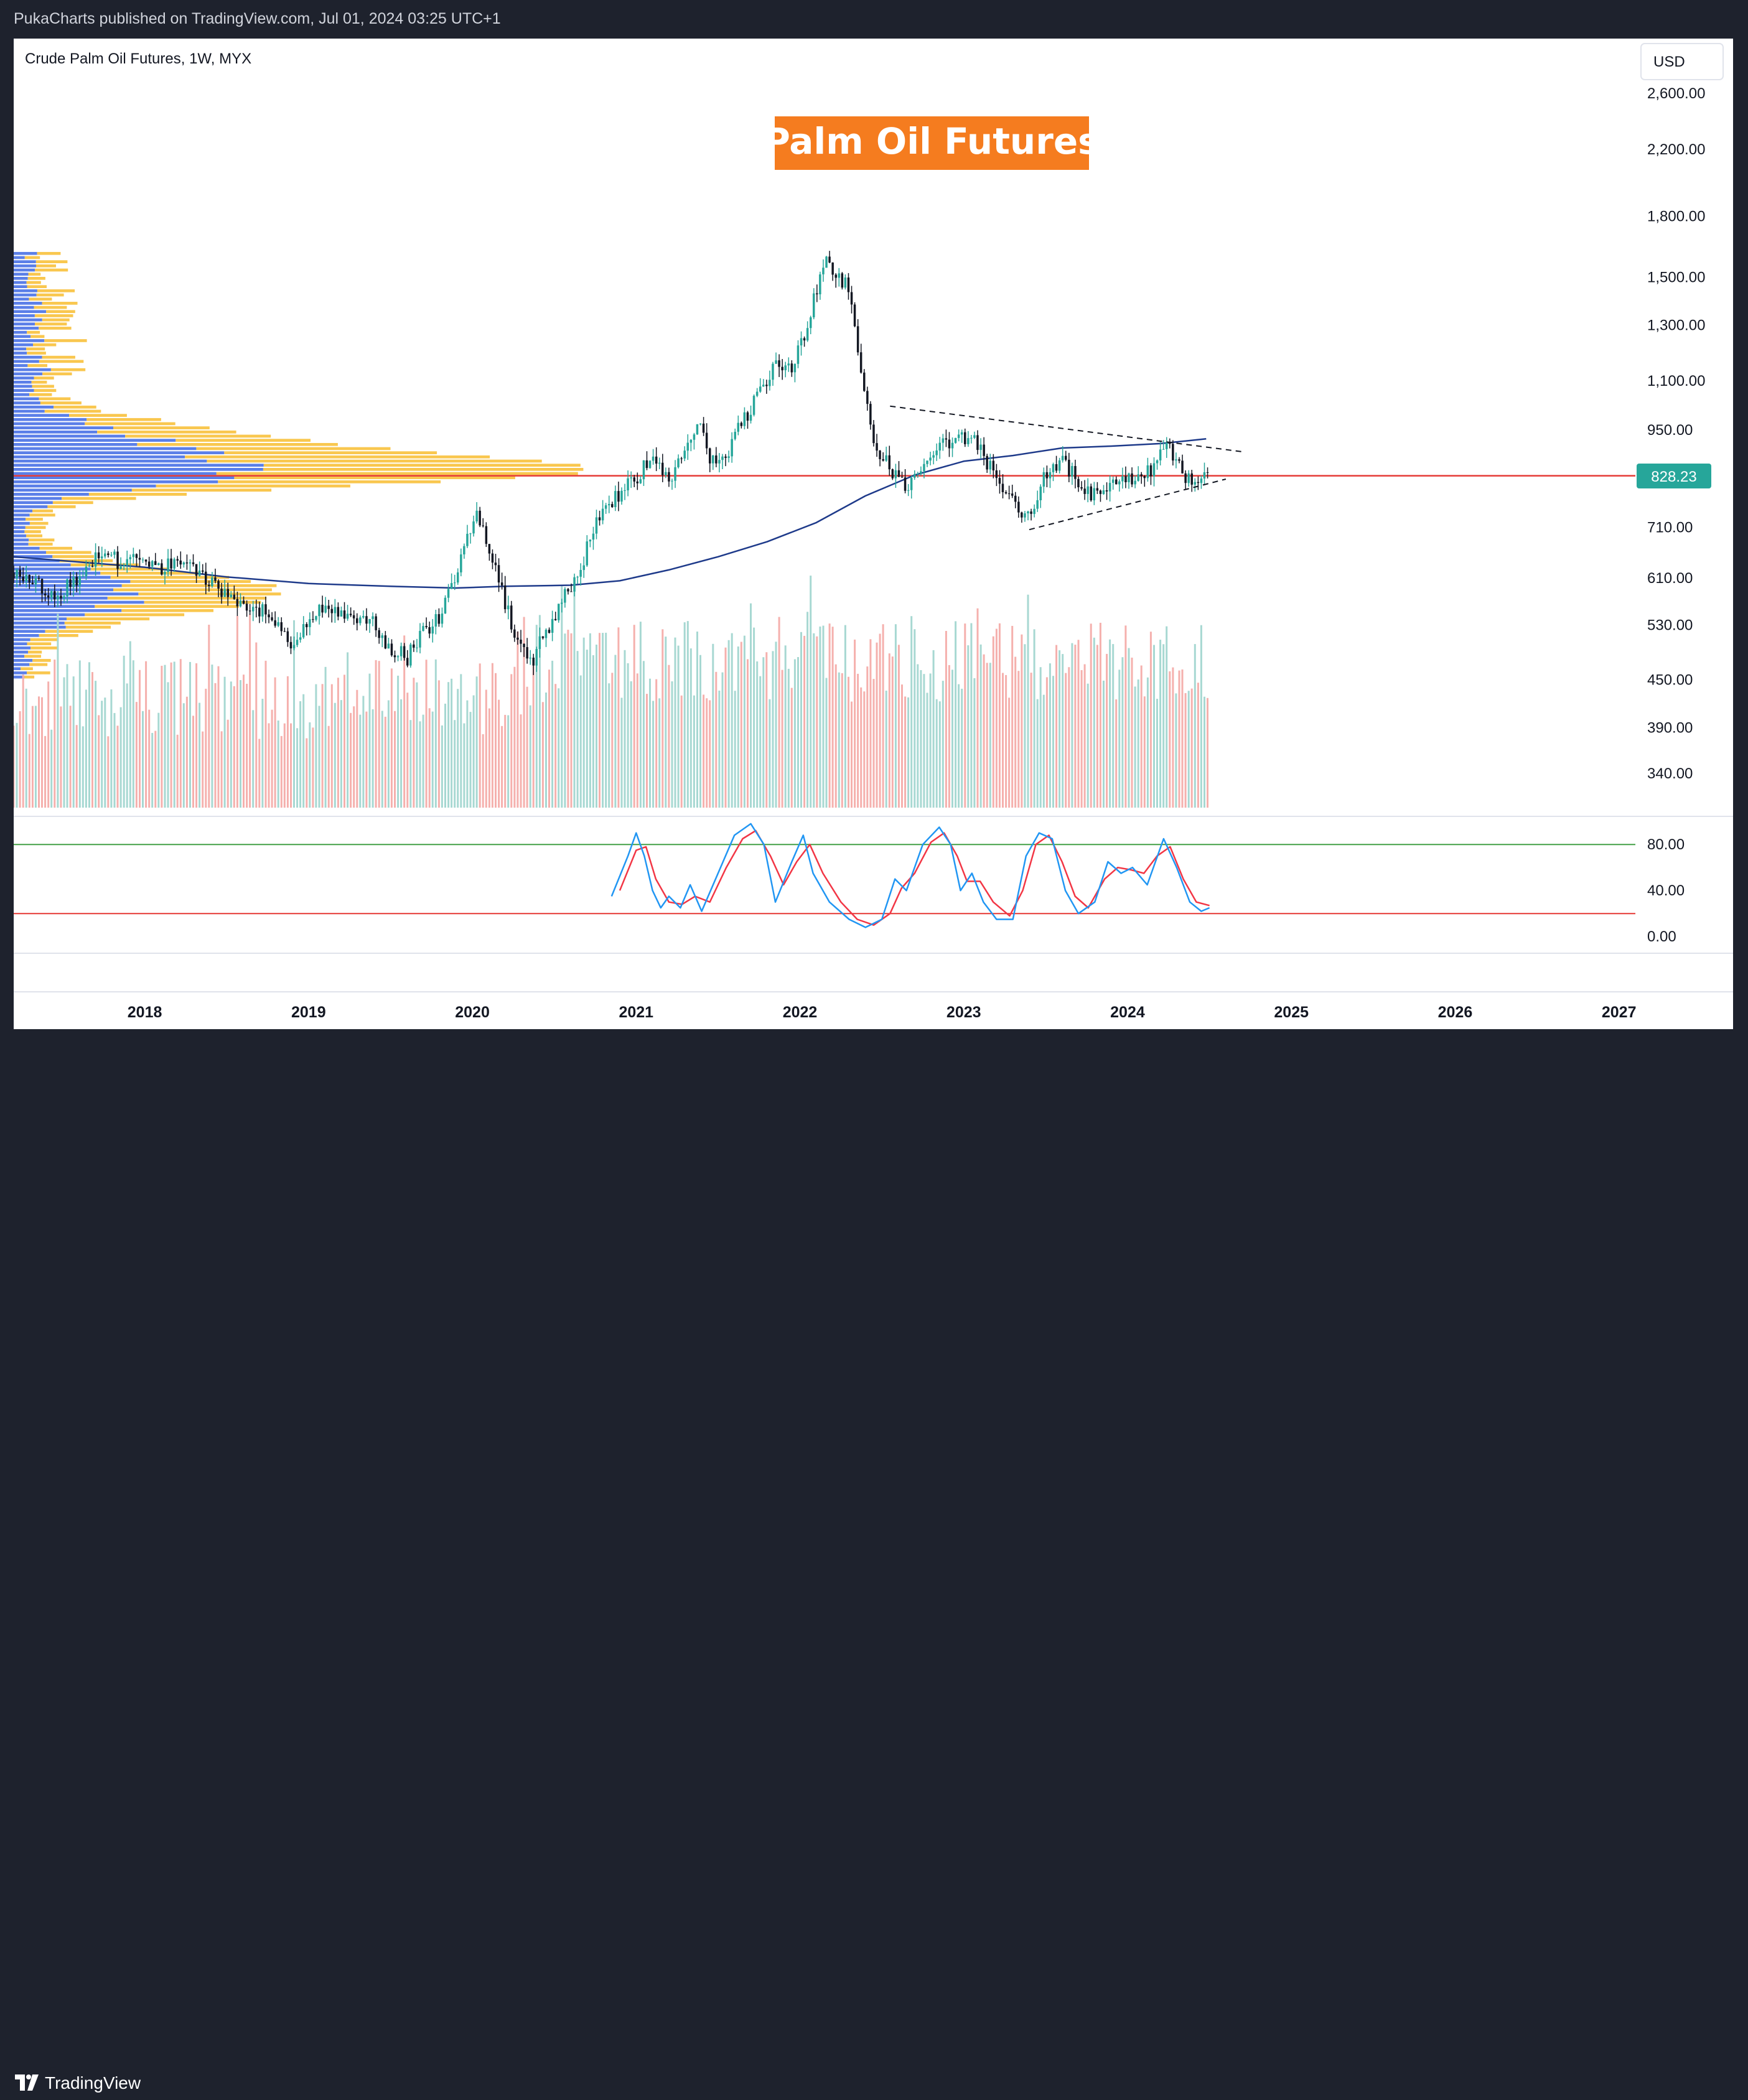 The height and width of the screenshot is (2100, 1748). What do you see at coordinates (88, 2083) in the screenshot?
I see `tradingview-logo: TradingView` at bounding box center [88, 2083].